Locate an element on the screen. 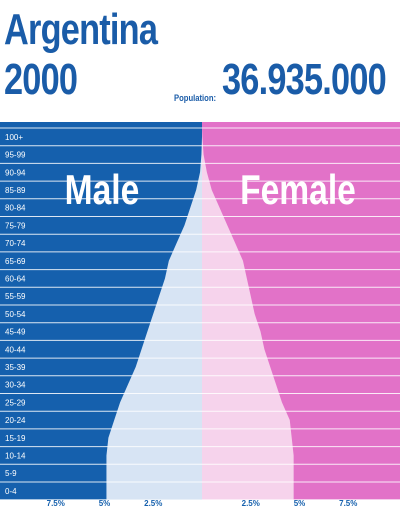 The image size is (400, 521). age-group-label: 15-19 is located at coordinates (15, 438).